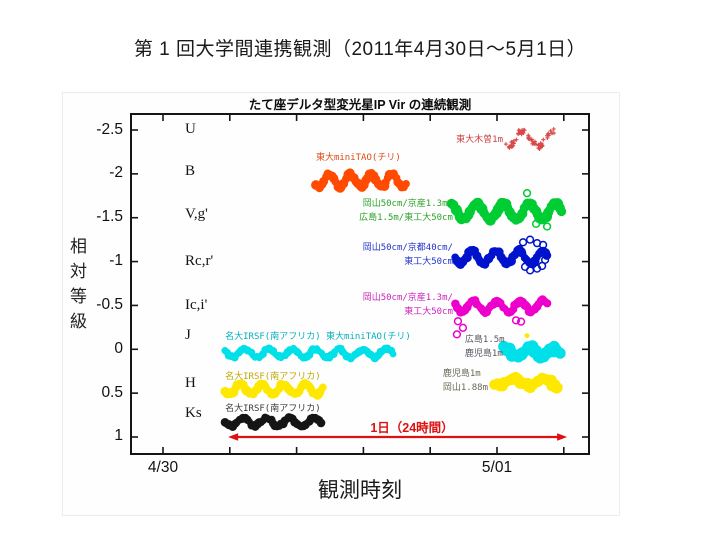  Describe the element at coordinates (501, 317) in the screenshot. I see `series-Ici-wave` at that location.